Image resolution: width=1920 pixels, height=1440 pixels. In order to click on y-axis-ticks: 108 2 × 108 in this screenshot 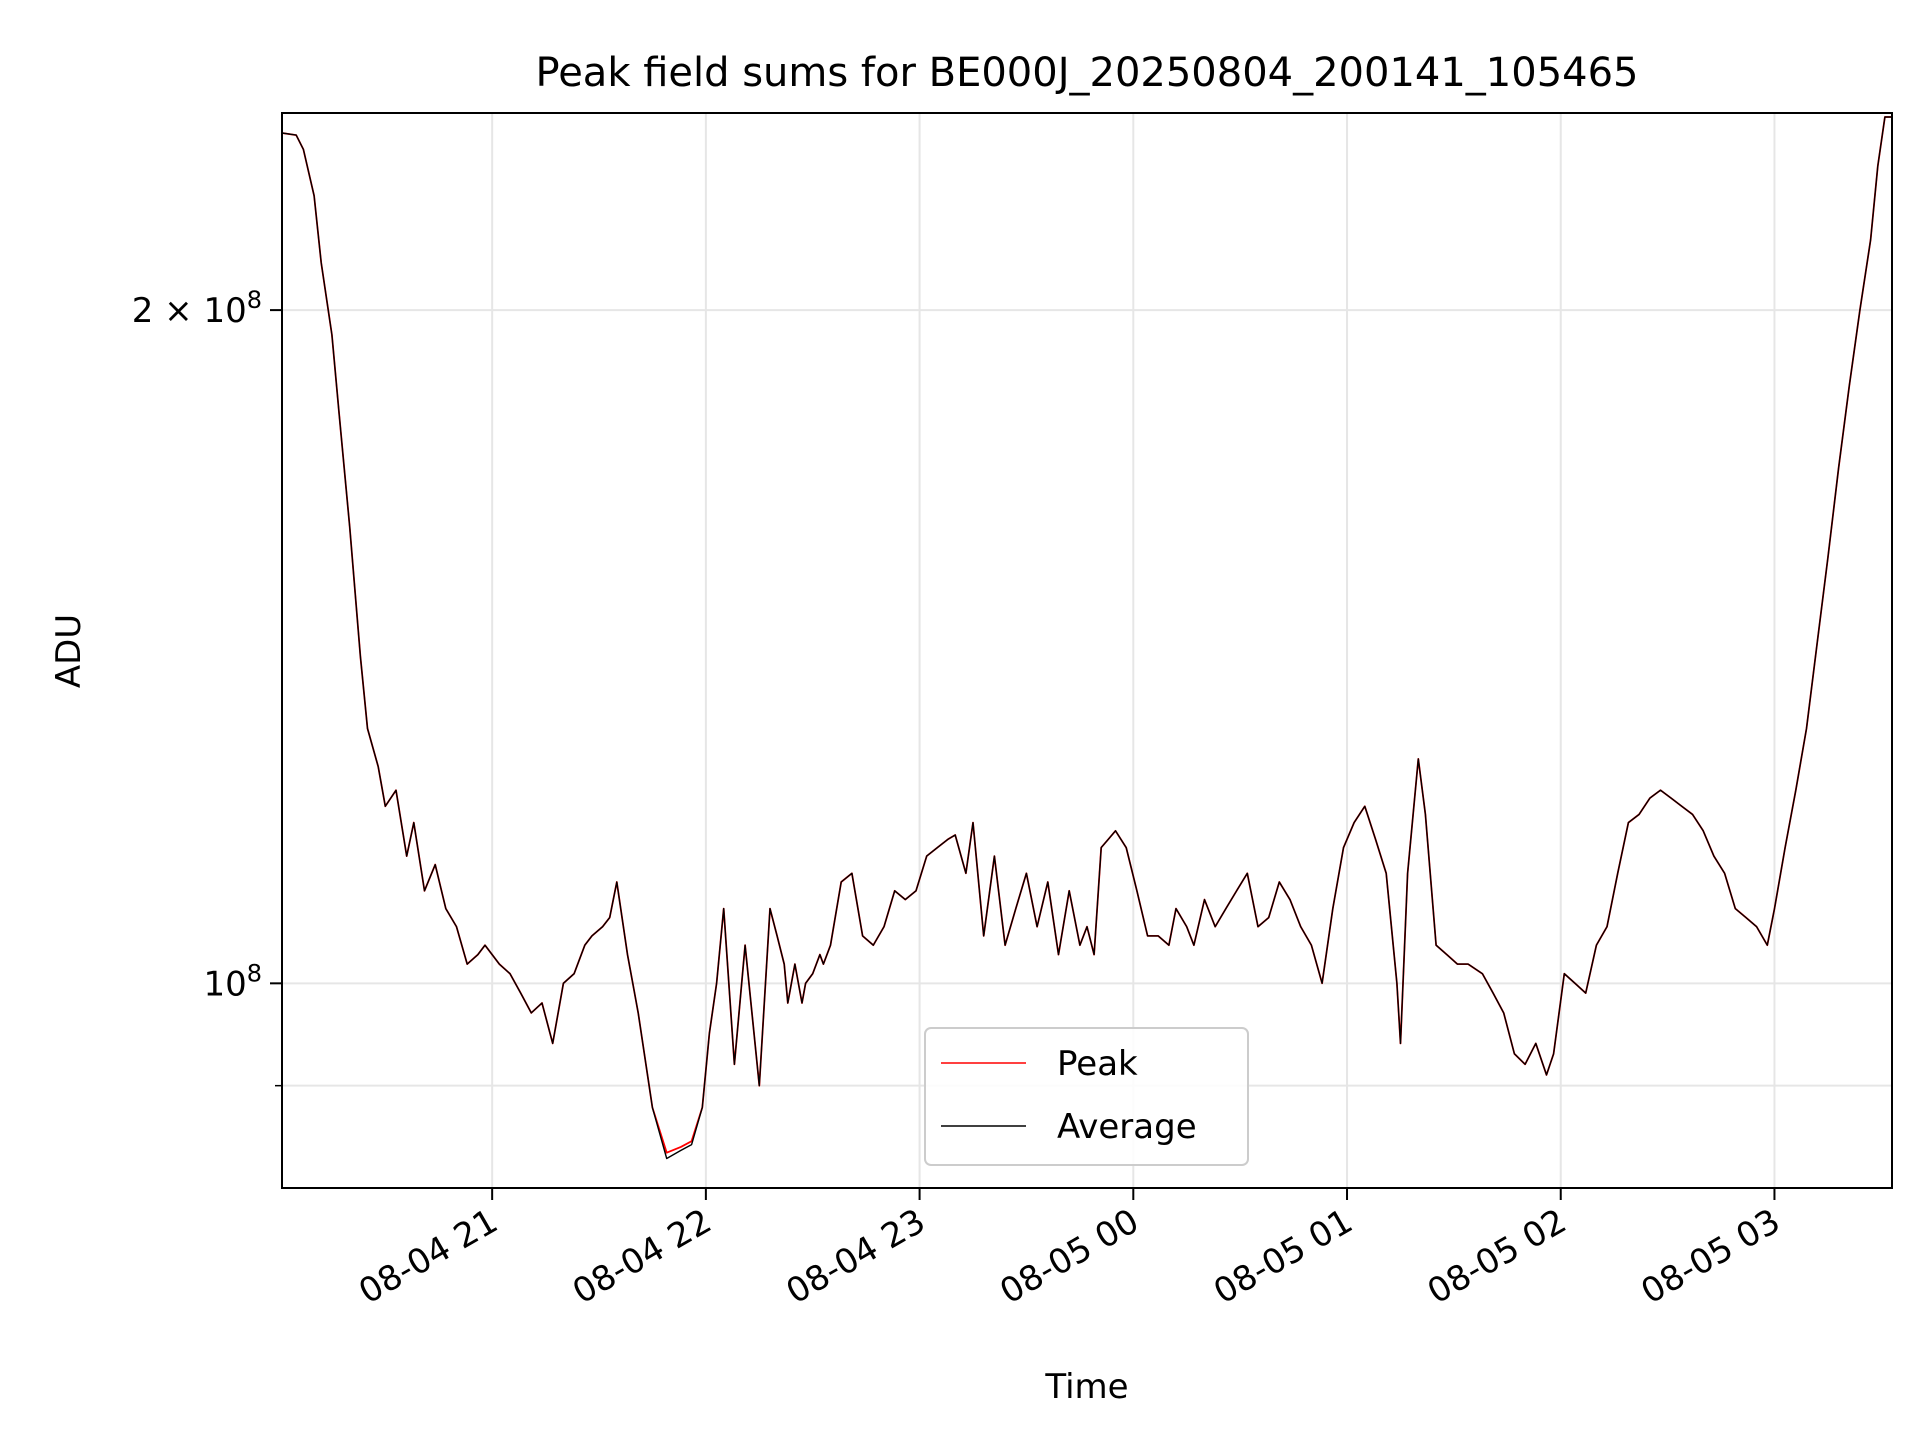, I will do `click(207, 686)`.